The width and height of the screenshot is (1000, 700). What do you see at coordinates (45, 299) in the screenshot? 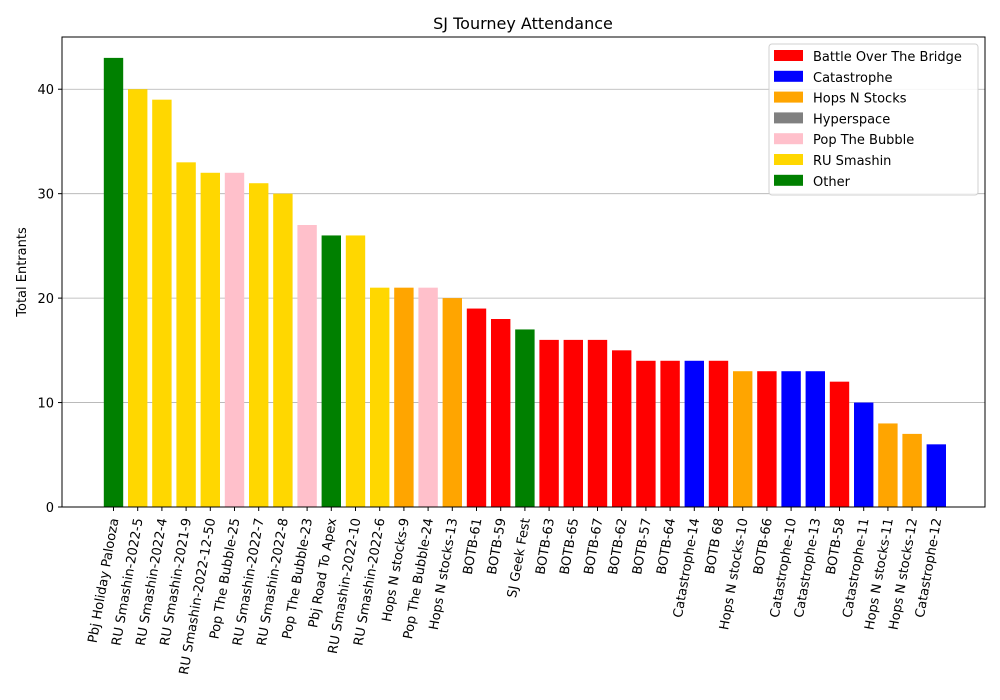
I see `y-tick-label: 20` at bounding box center [45, 299].